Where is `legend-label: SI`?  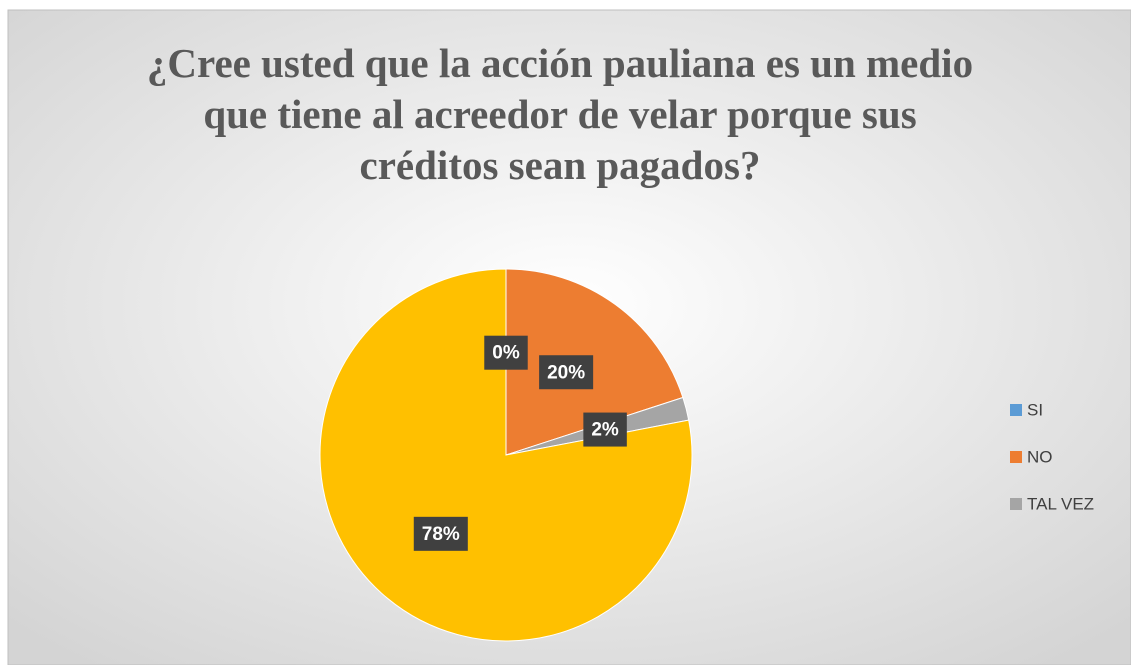 legend-label: SI is located at coordinates (1035, 409).